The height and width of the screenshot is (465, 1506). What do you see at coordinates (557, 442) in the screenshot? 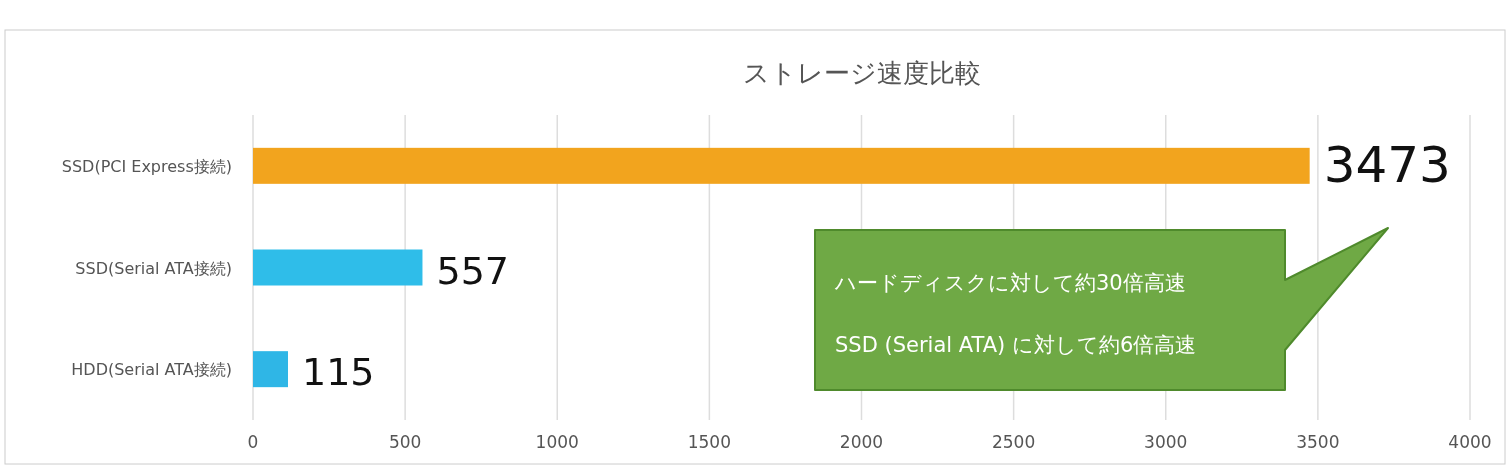
I see `x-tick-label: 1000` at bounding box center [557, 442].